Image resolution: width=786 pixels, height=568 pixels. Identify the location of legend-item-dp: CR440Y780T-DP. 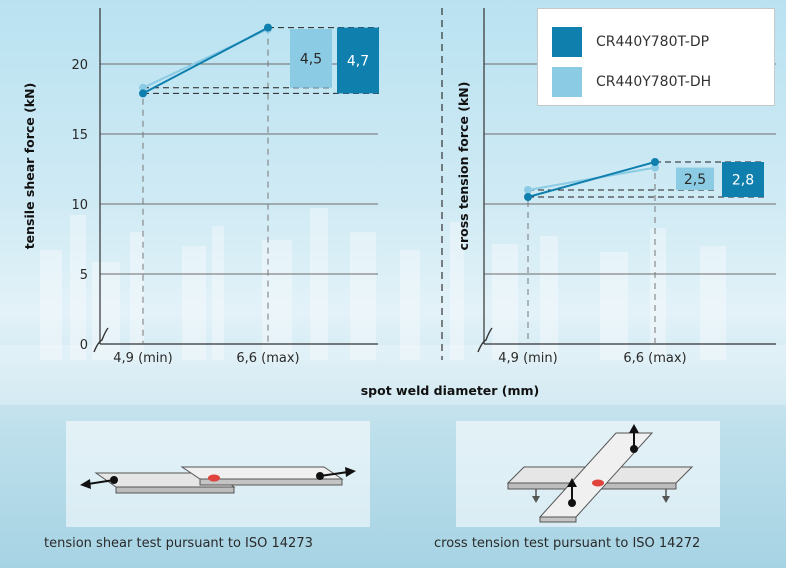
(630, 42).